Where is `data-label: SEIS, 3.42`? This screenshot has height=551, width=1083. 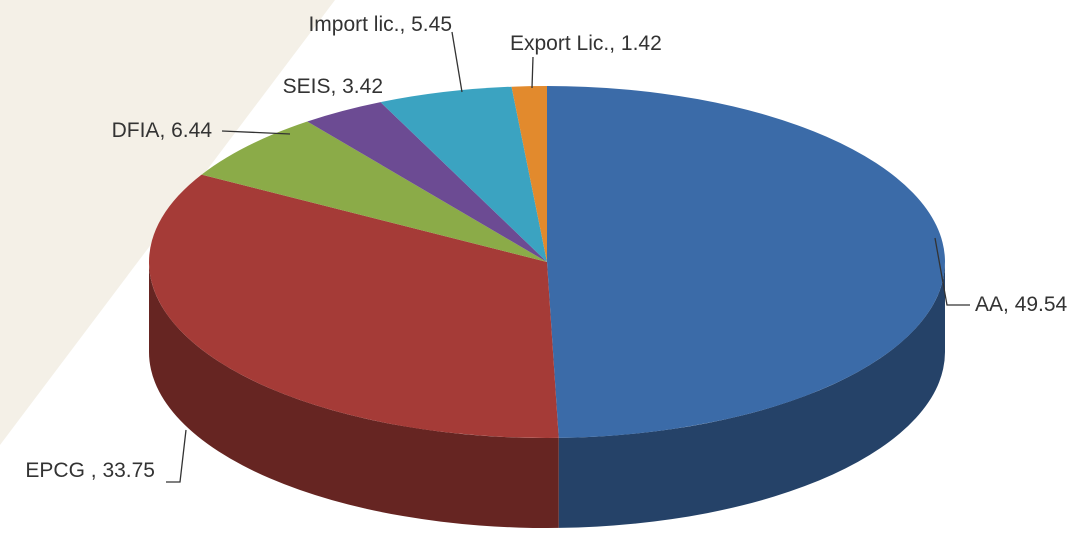
data-label: SEIS, 3.42 is located at coordinates (333, 86).